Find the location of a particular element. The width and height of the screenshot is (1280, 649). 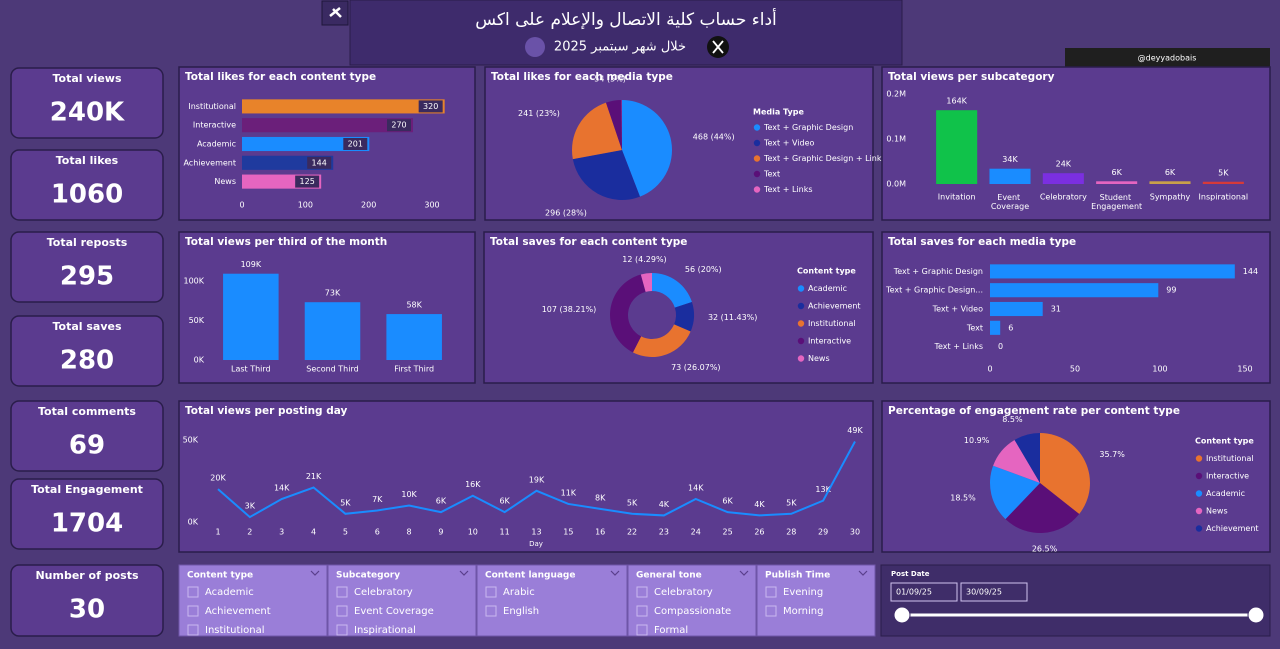

handle: @deyyadobais is located at coordinates (1167, 58).